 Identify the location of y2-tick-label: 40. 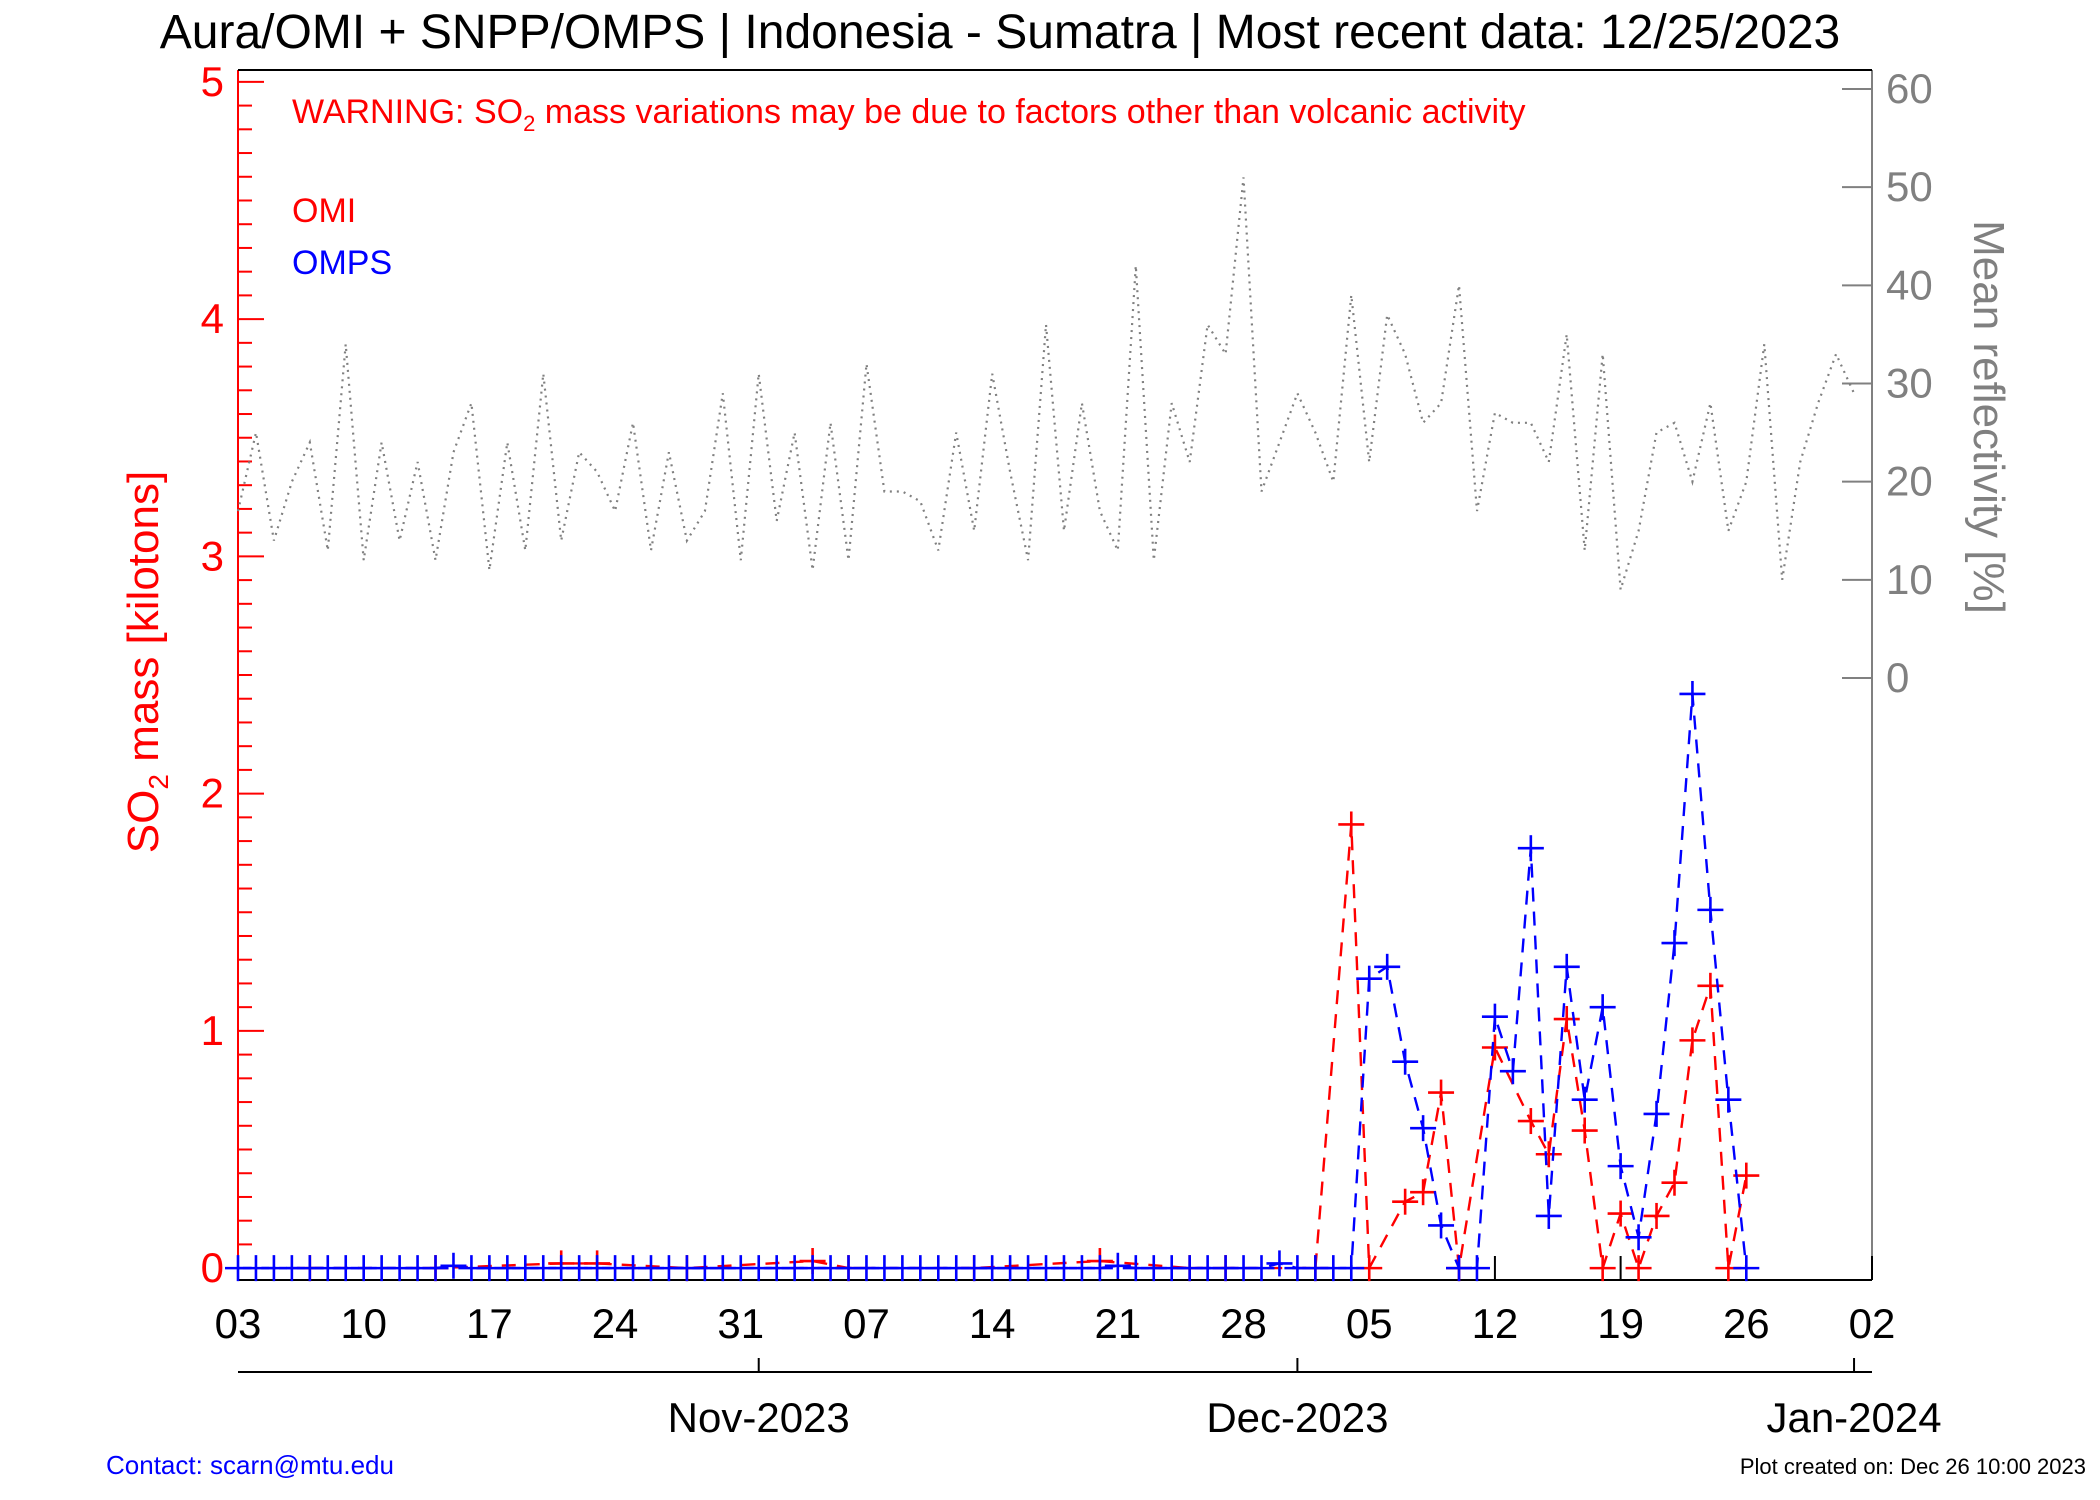
(1909, 284).